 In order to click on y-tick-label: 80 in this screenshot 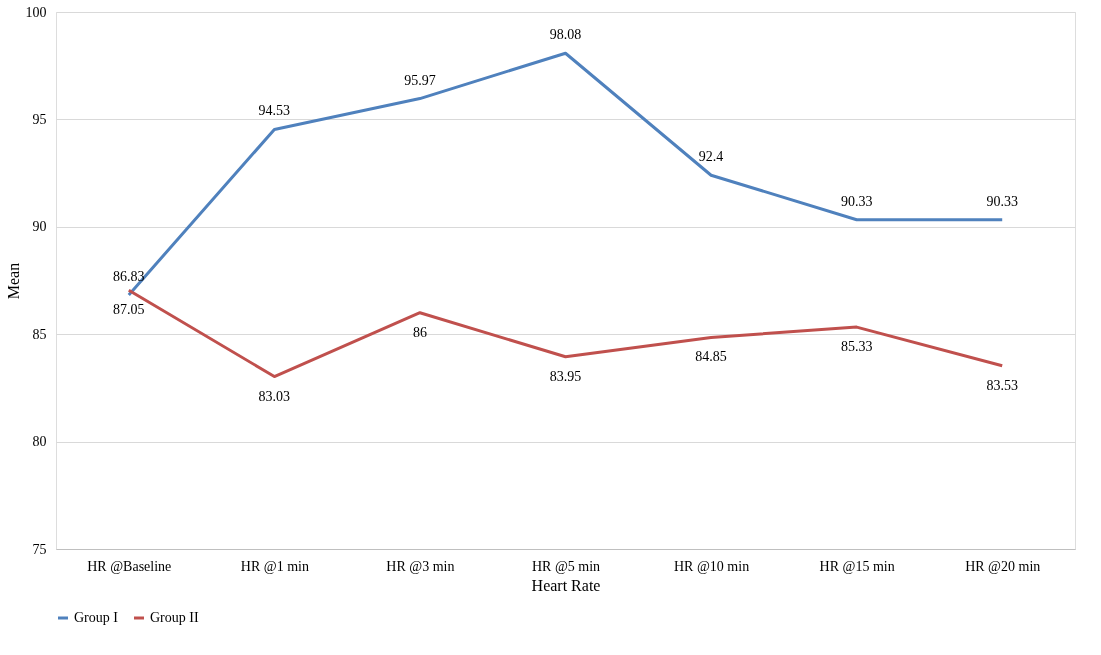, I will do `click(39, 442)`.